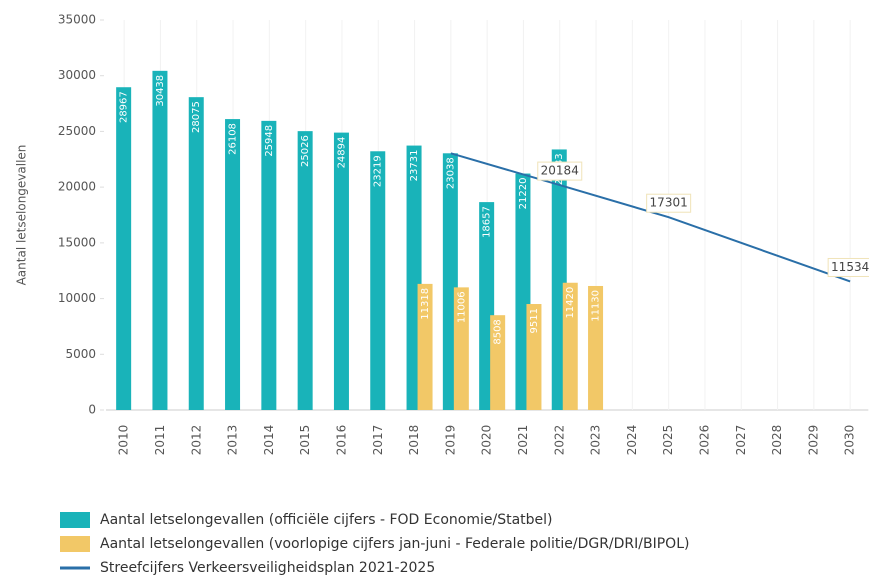  Describe the element at coordinates (233, 139) in the screenshot. I see `data-label: 26108` at that location.